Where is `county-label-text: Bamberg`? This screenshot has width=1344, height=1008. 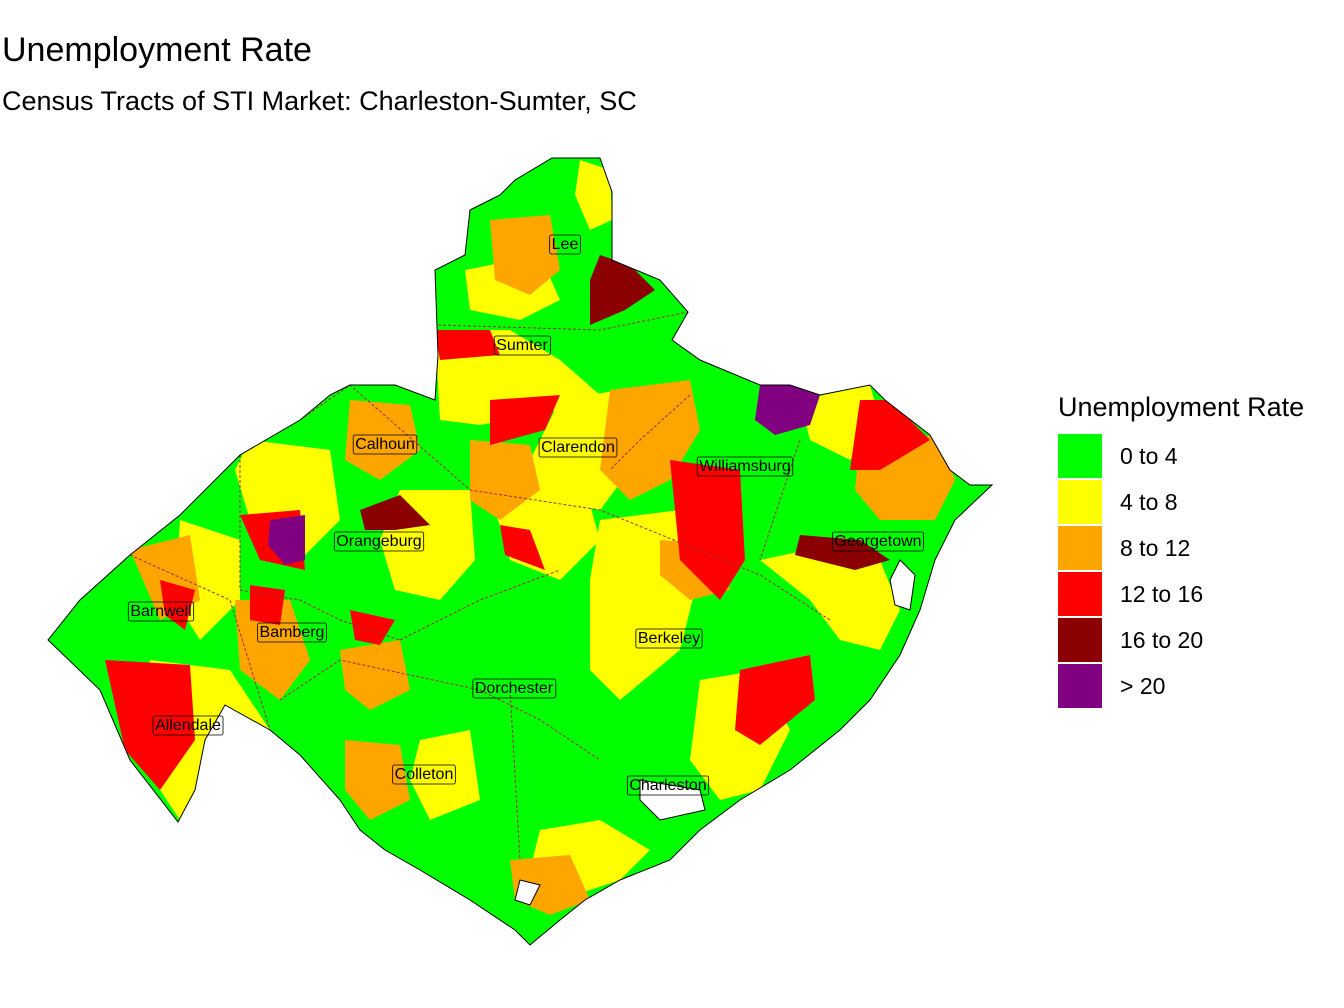
county-label-text: Bamberg is located at coordinates (292, 632).